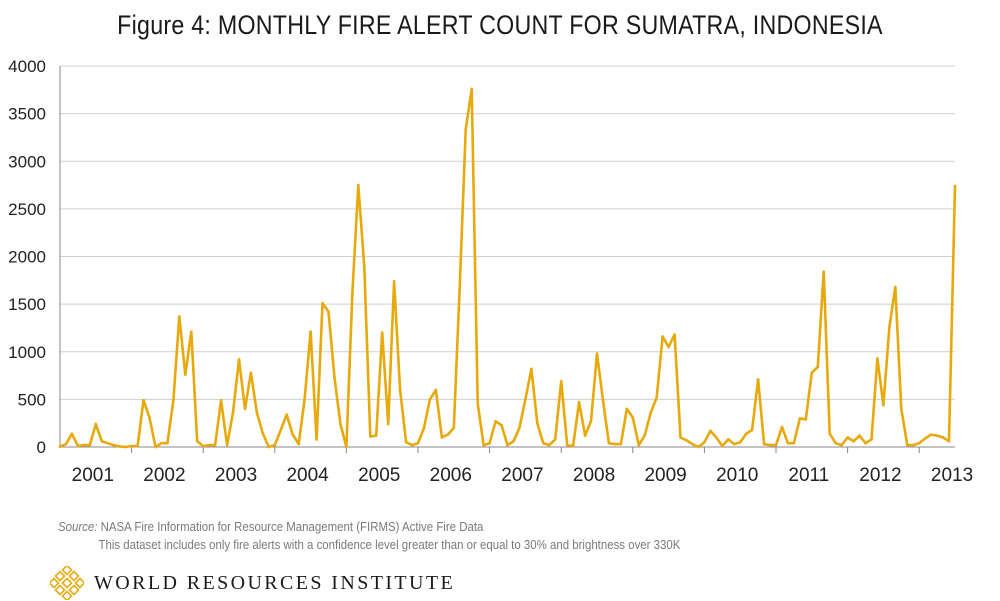 The width and height of the screenshot is (1000, 601). I want to click on x-tick-label: 2011, so click(808, 475).